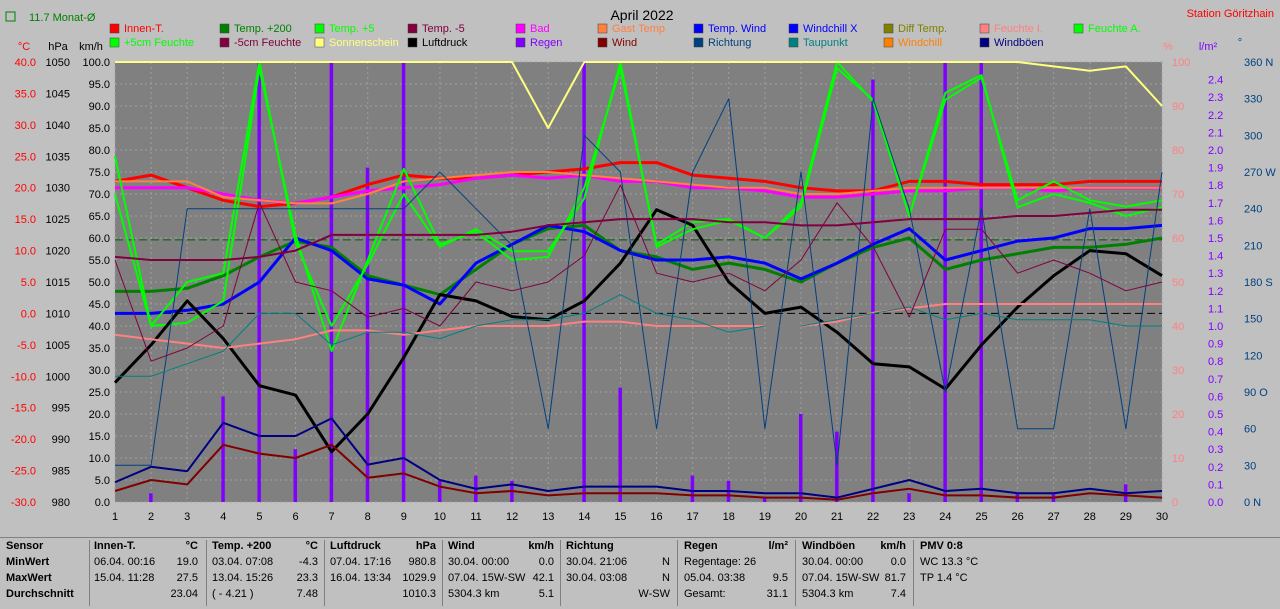 The width and height of the screenshot is (1280, 609). Describe the element at coordinates (187, 578) in the screenshot. I see `stats-innen-max-value: 27.5` at that location.